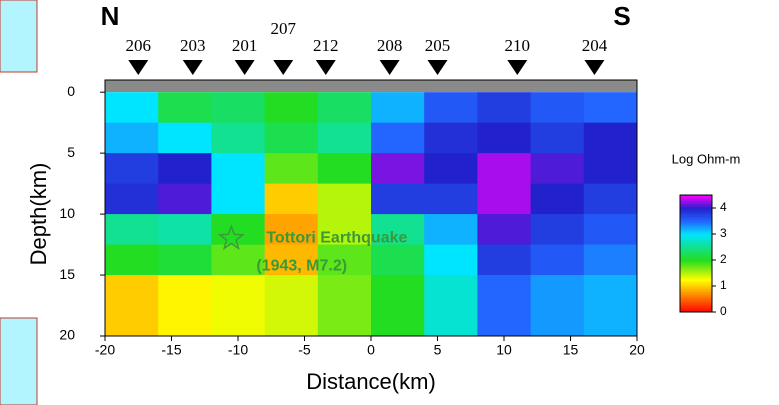  Describe the element at coordinates (595, 45) in the screenshot. I see `station-label: 204` at that location.